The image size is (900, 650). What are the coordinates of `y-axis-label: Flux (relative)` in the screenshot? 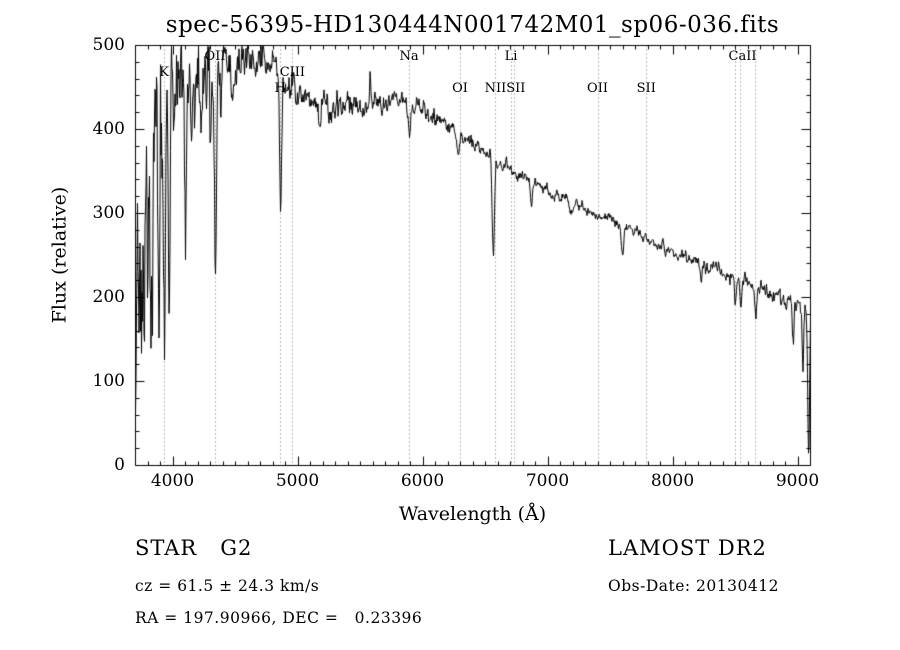 It's located at (59, 255).